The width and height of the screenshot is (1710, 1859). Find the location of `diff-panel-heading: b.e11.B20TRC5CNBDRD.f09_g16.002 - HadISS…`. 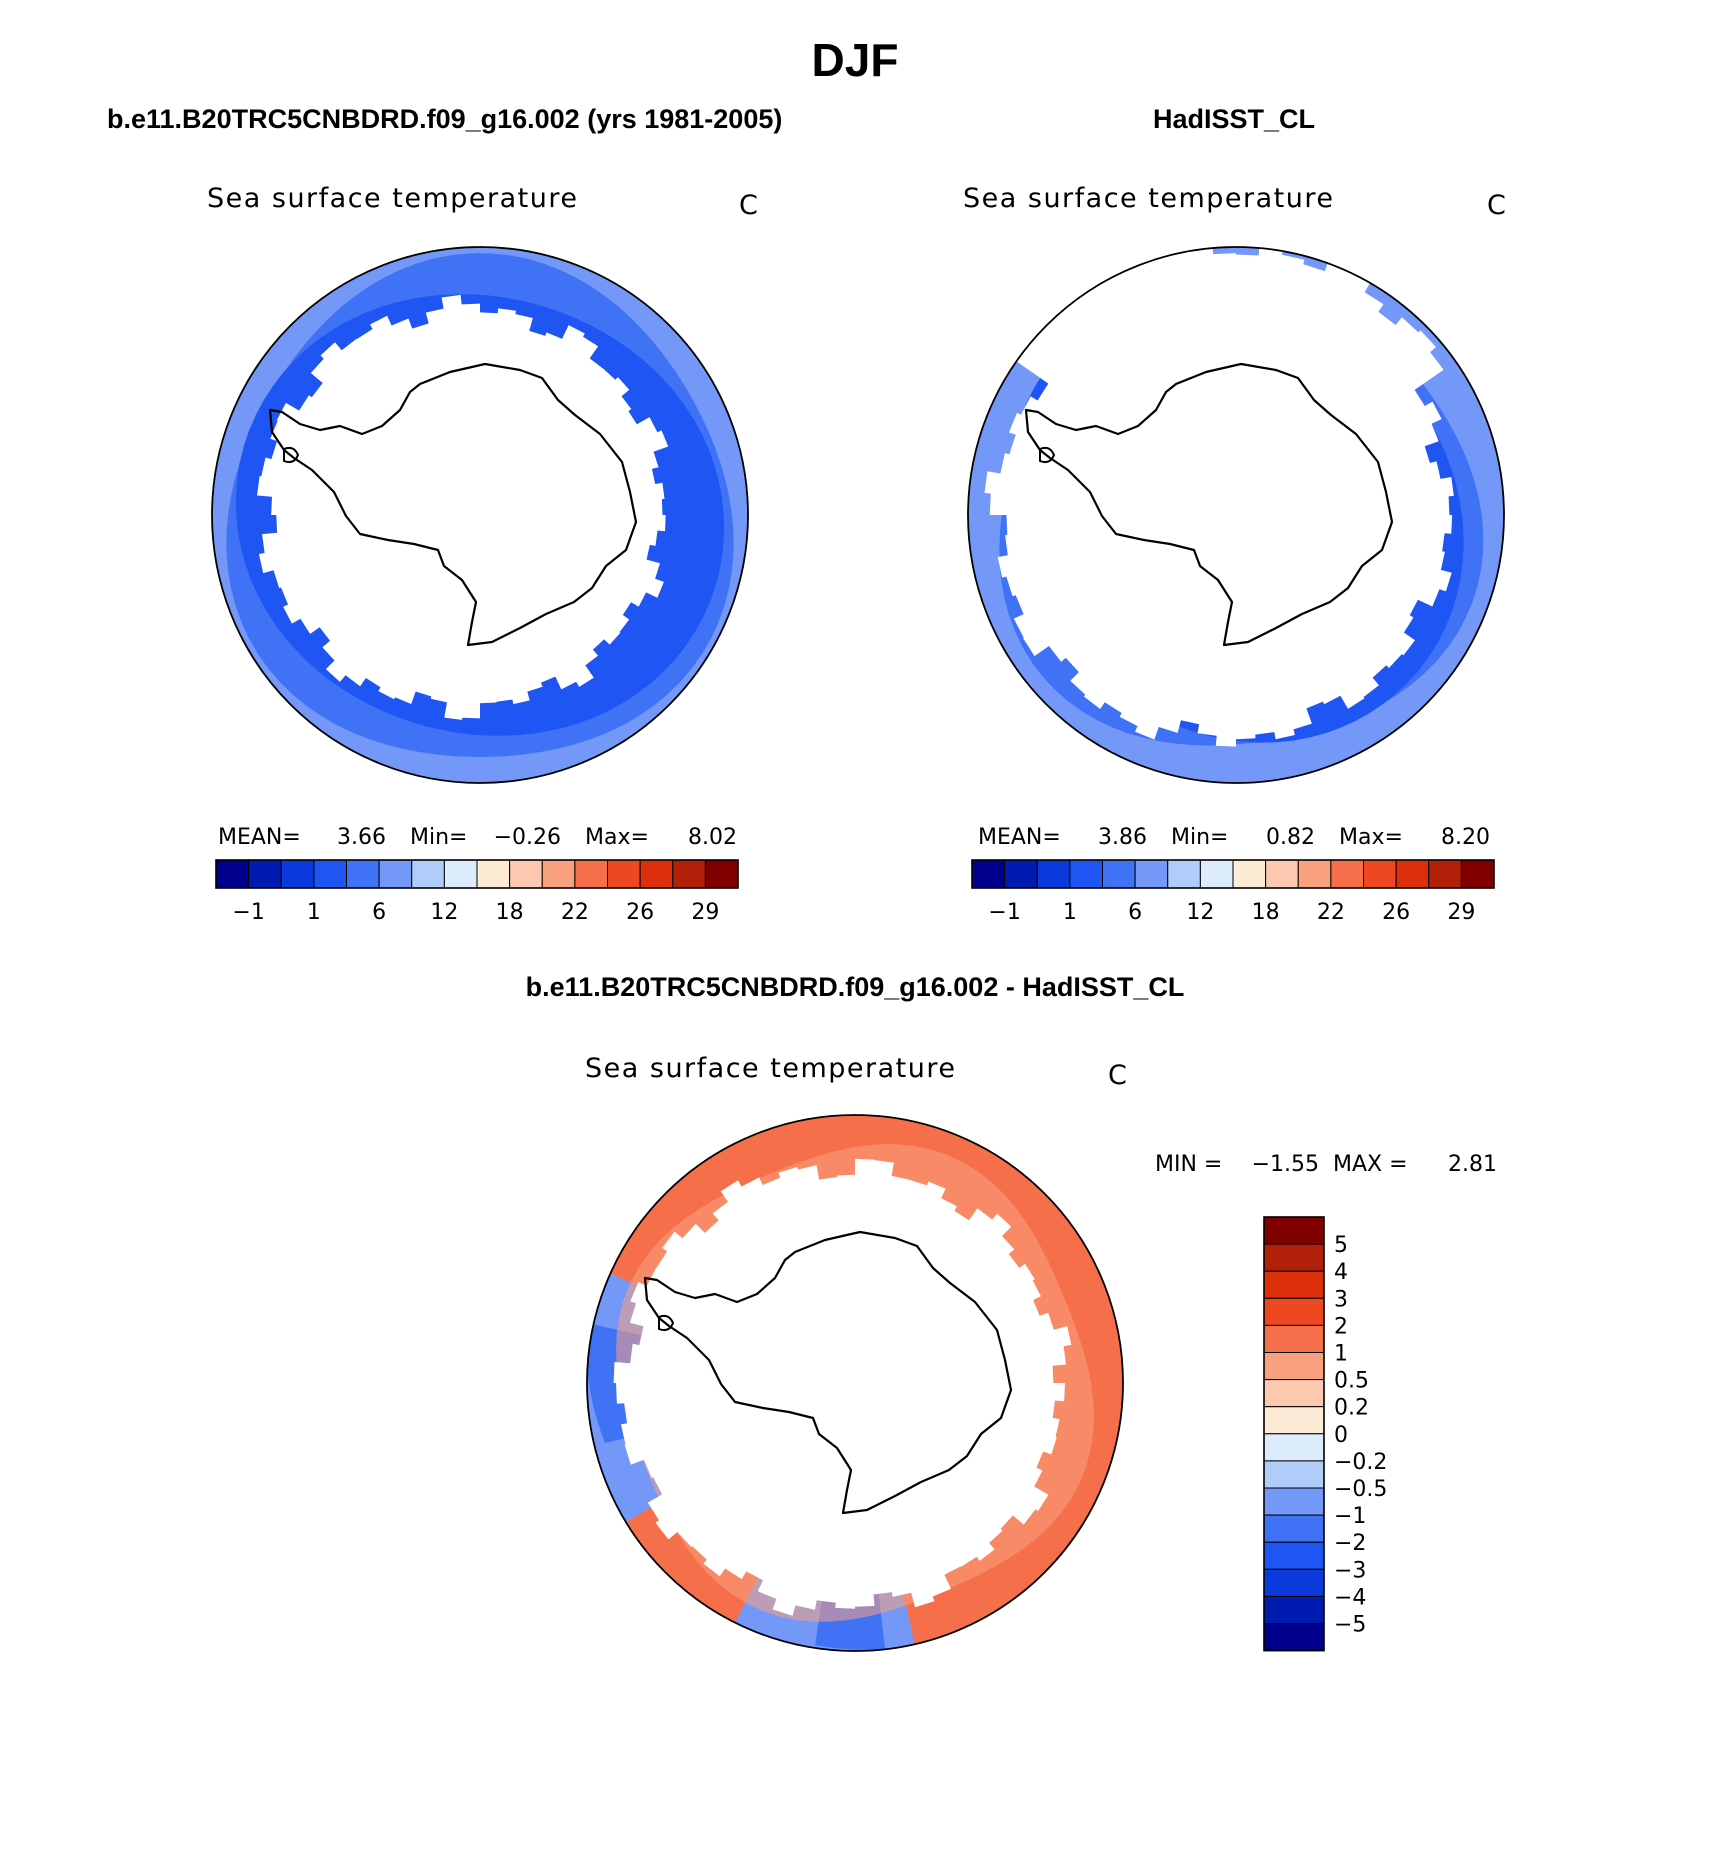

diff-panel-heading: b.e11.B20TRC5CNBDRD.f09_g16.002 - HadISS… is located at coordinates (855, 987).